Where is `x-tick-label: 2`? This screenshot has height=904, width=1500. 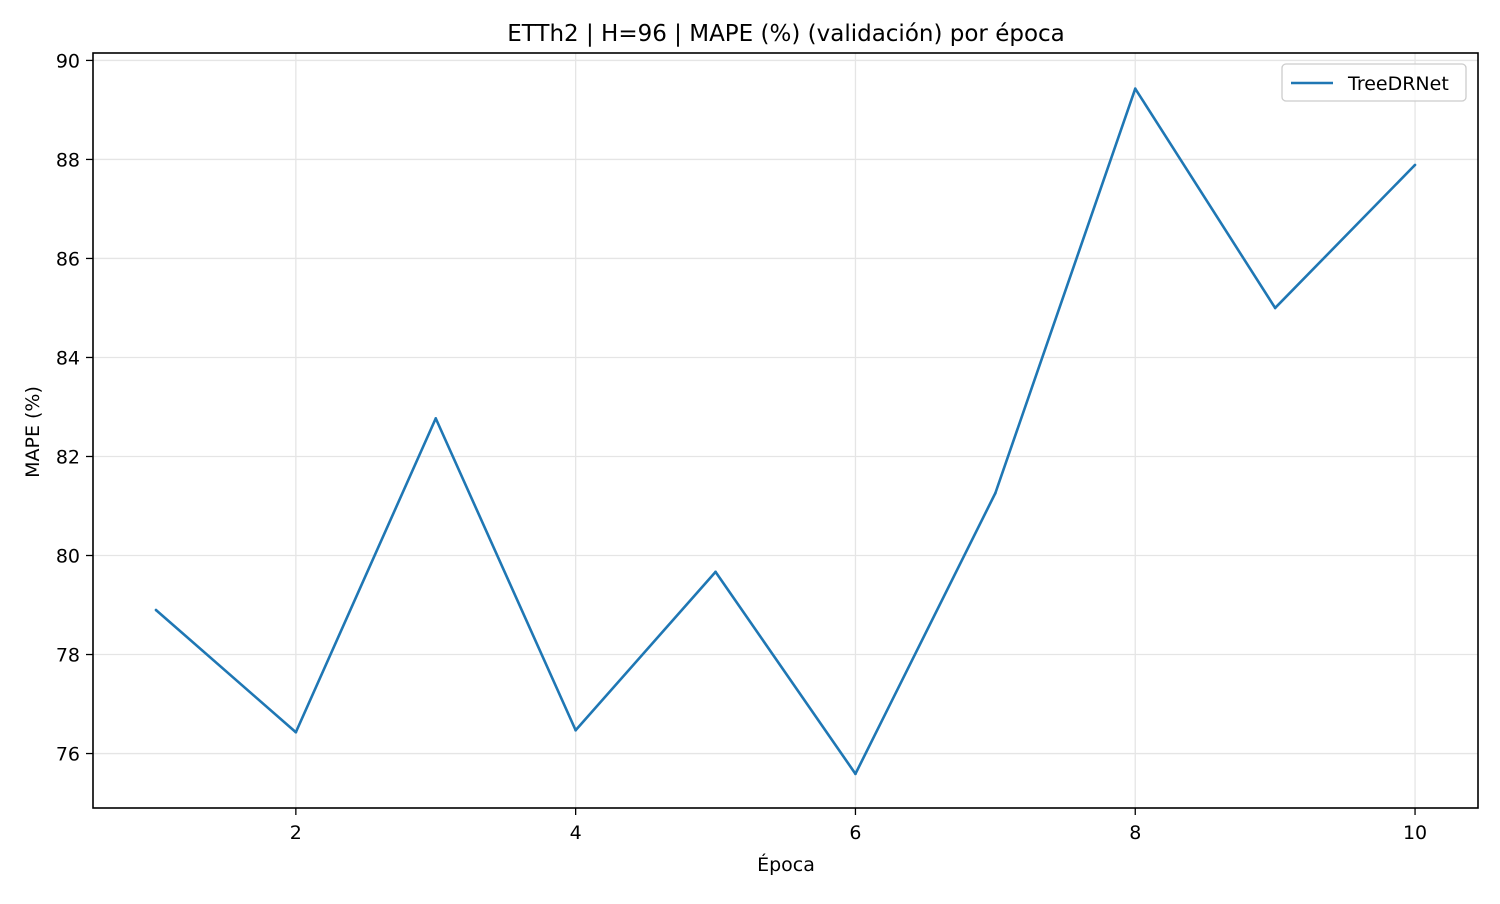
x-tick-label: 2 is located at coordinates (296, 833).